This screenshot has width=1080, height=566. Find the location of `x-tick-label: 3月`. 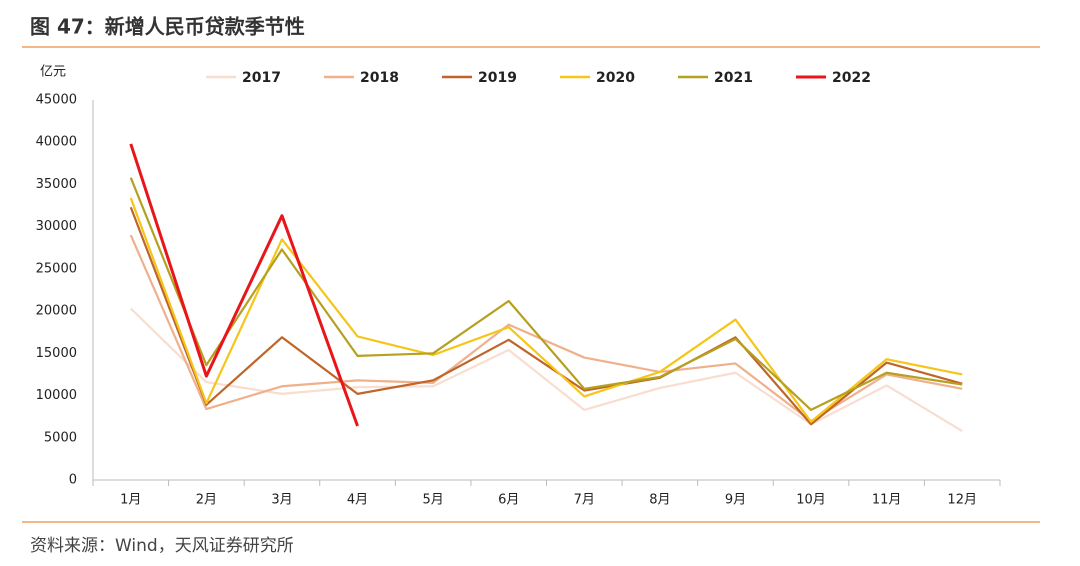

x-tick-label: 3月 is located at coordinates (281, 500).